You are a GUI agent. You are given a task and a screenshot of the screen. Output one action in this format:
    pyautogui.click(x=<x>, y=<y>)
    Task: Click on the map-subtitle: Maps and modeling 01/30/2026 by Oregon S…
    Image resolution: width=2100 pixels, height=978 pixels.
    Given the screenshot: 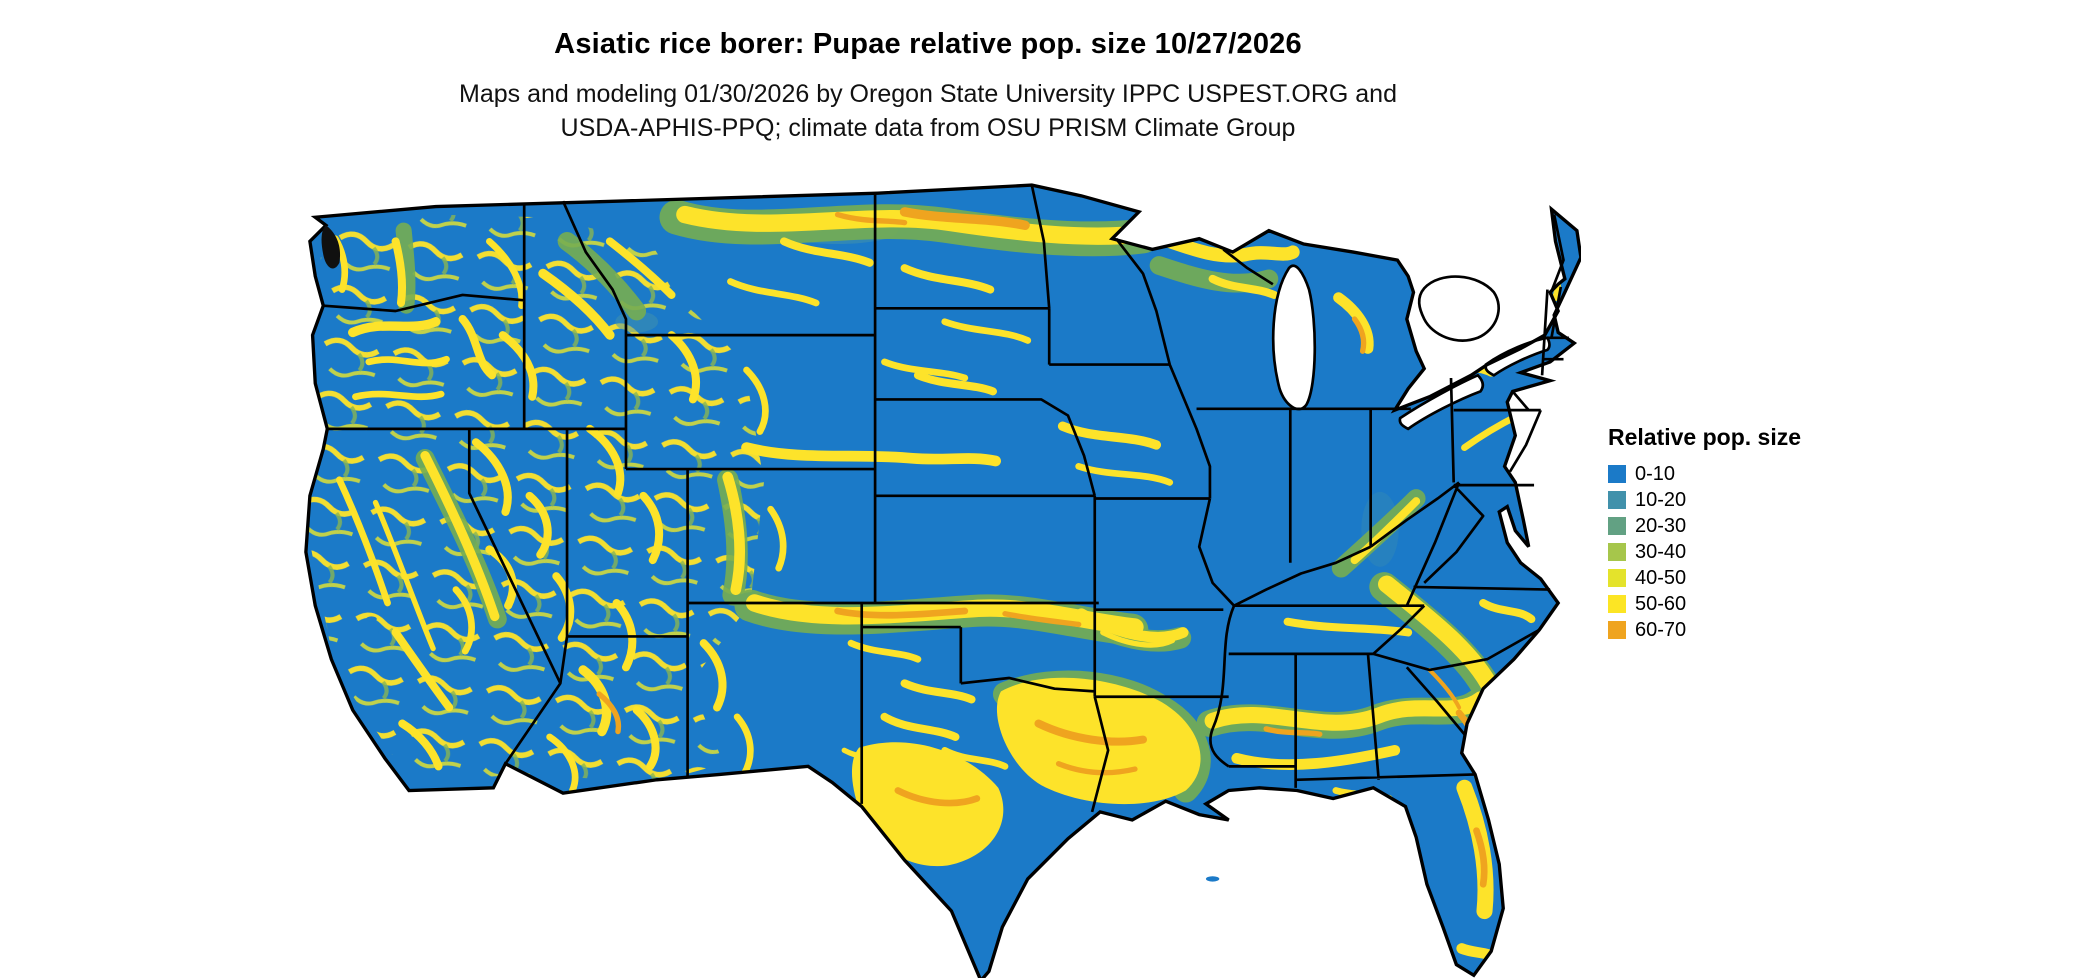 What is the action you would take?
    pyautogui.click(x=928, y=111)
    